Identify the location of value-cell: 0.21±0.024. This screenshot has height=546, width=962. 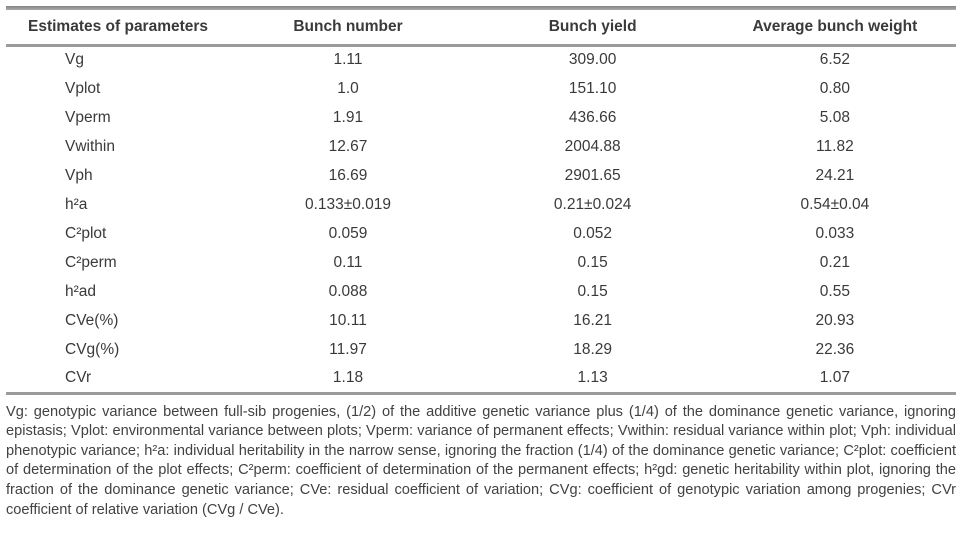
(592, 204).